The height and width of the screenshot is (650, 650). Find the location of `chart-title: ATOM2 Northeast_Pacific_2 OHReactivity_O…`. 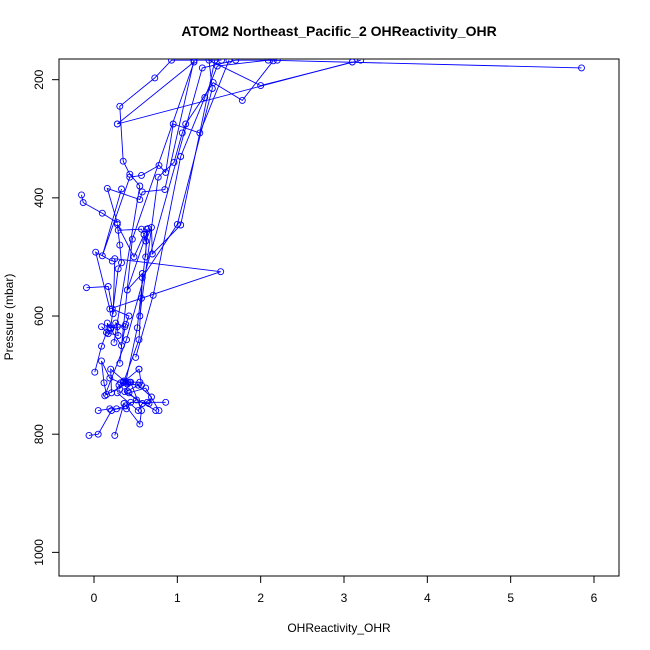

chart-title: ATOM2 Northeast_Pacific_2 OHReactivity_O… is located at coordinates (338, 31).